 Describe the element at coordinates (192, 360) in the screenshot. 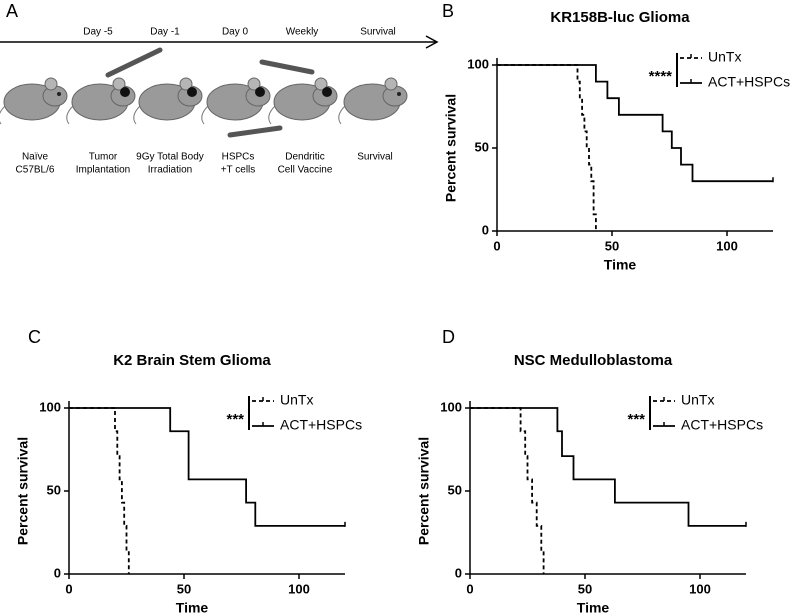

I see `chart-title: K2 Brain Stem Glioma` at that location.